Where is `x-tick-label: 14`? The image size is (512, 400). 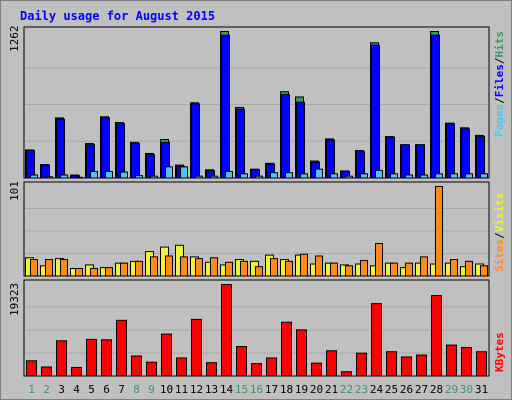
x-tick-label: 14 is located at coordinates (227, 389).